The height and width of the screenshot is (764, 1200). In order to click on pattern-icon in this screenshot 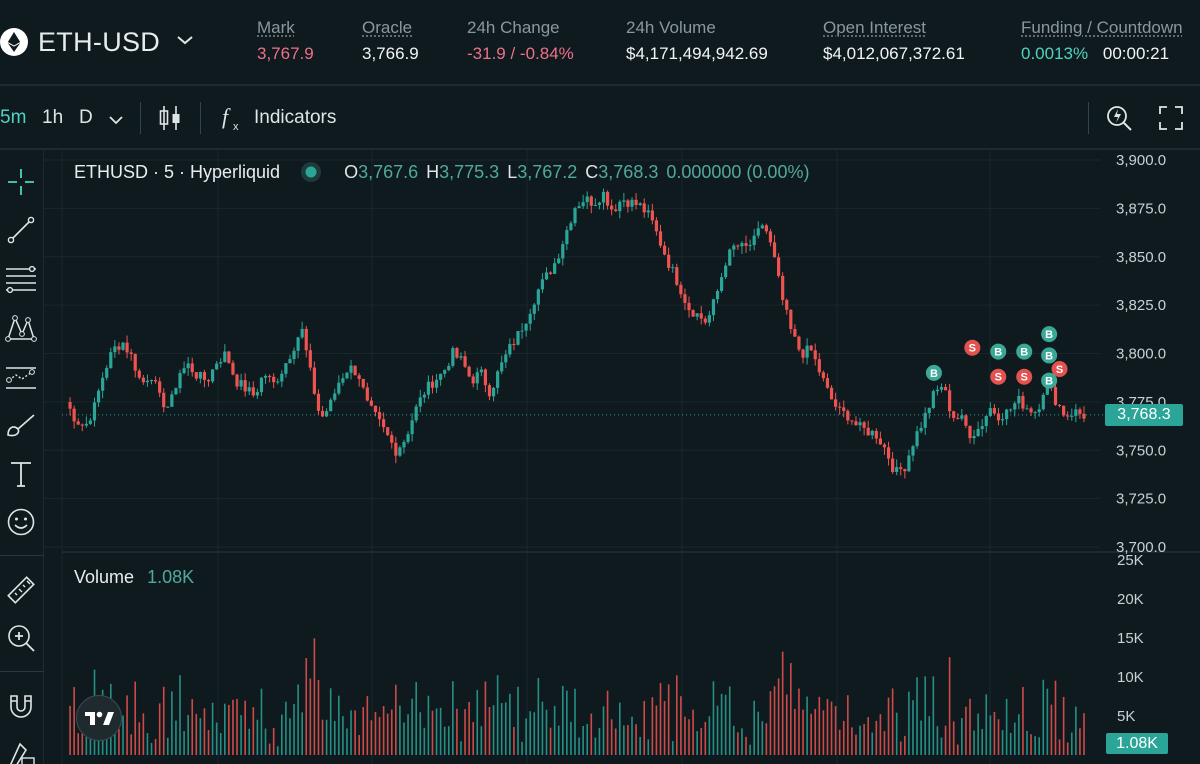, I will do `click(21, 328)`.